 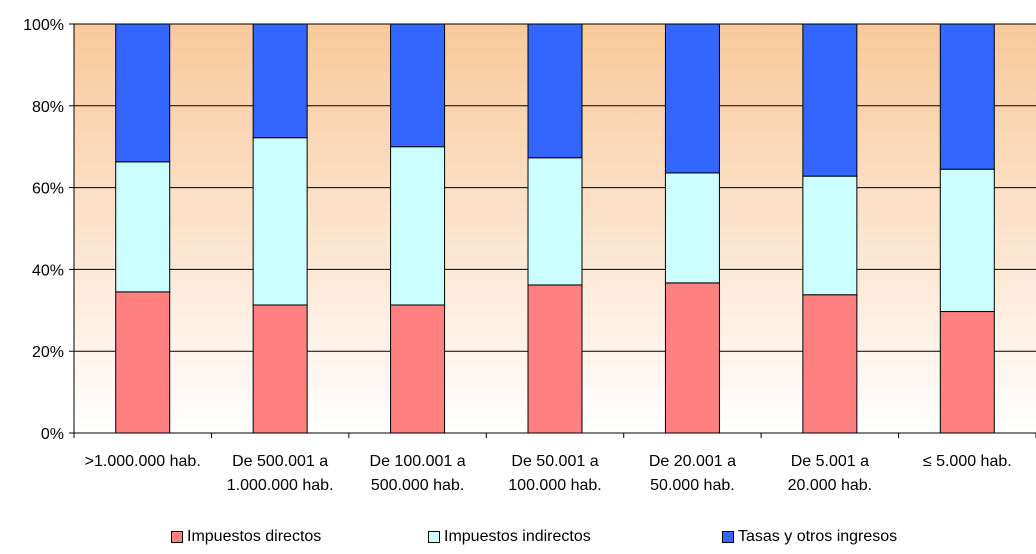 I want to click on x-tick-label: De 100.001 a 500.000 hab., so click(x=418, y=473).